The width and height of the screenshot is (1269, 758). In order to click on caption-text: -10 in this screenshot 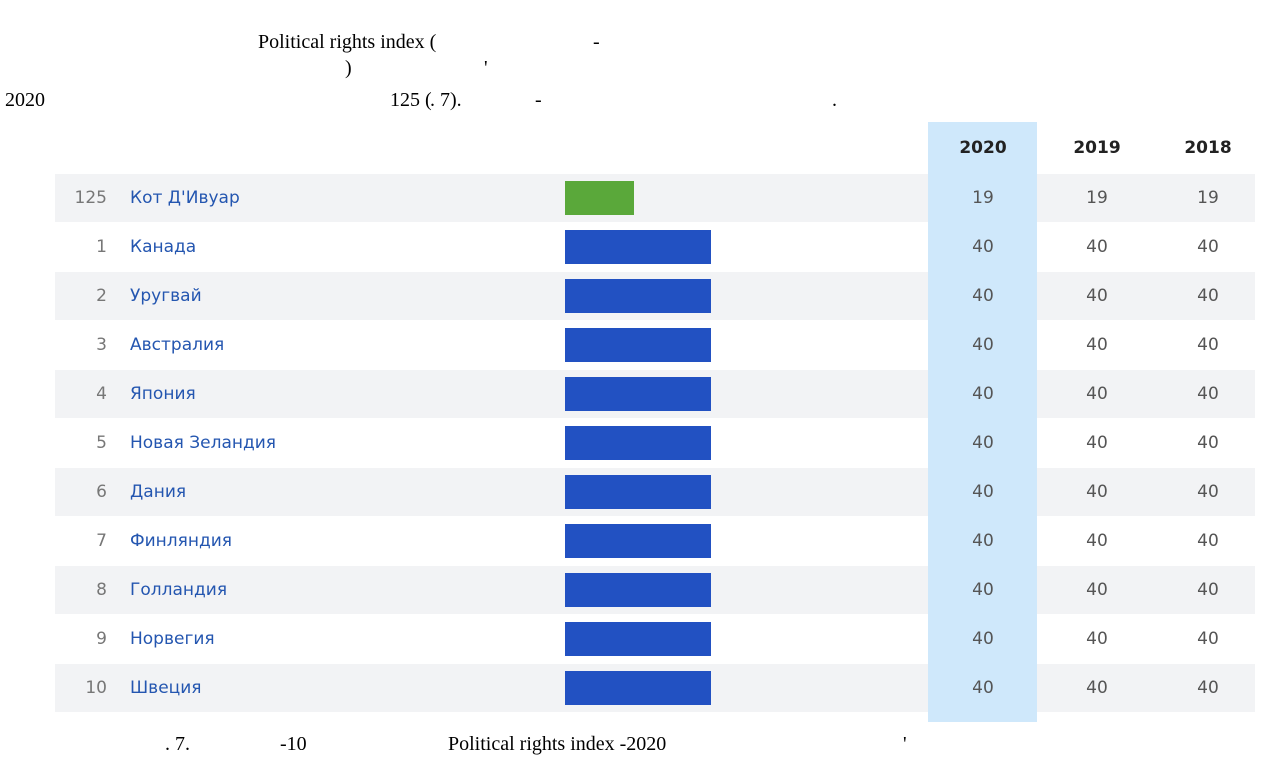, I will do `click(293, 744)`.